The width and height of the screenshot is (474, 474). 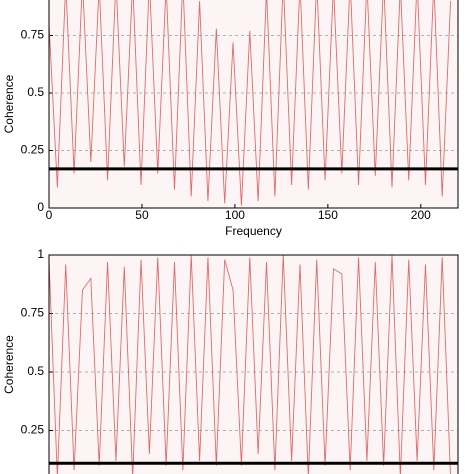 I want to click on y-tick-label: 0, so click(x=40, y=207).